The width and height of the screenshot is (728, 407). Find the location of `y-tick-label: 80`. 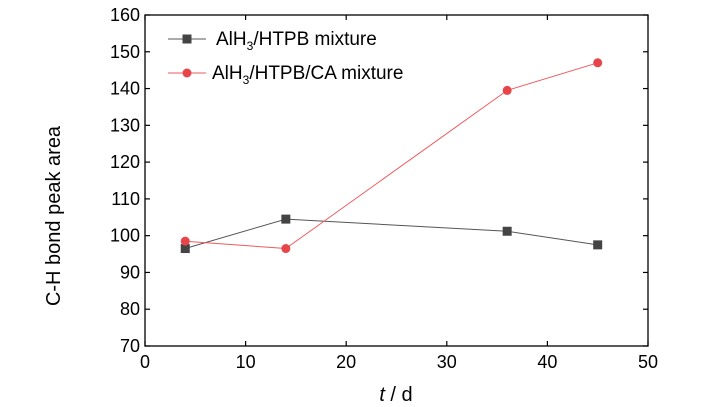

y-tick-label: 80 is located at coordinates (130, 309).